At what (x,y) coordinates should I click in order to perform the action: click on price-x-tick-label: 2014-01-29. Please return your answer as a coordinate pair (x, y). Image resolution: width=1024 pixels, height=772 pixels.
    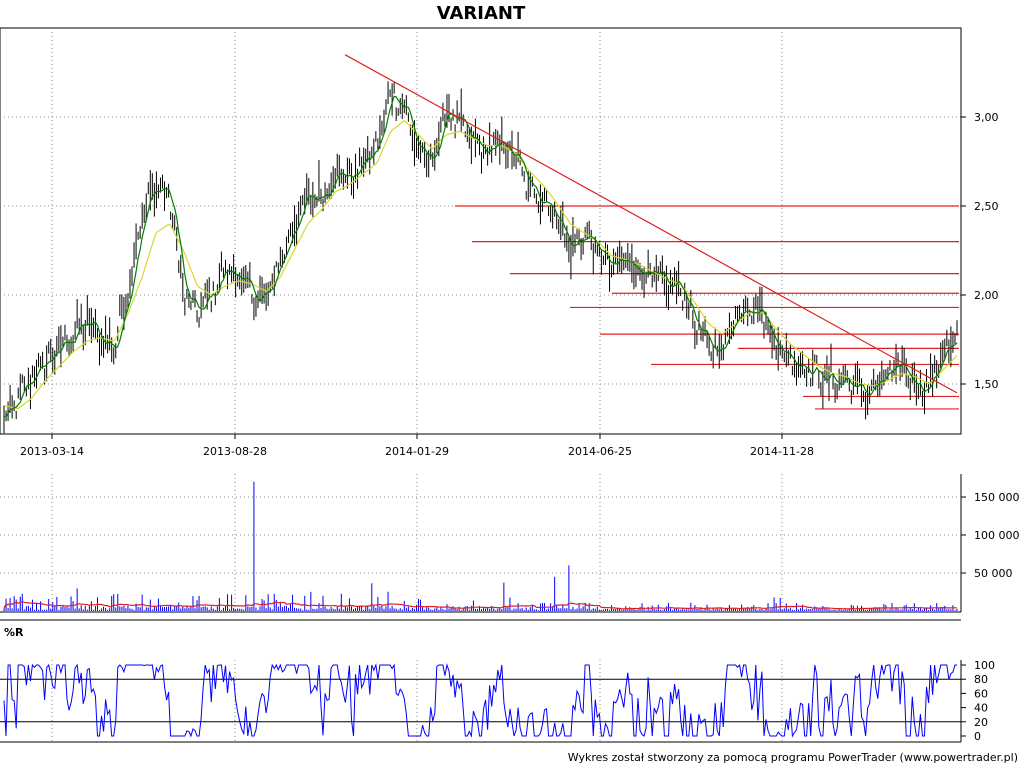
    Looking at the image, I should click on (417, 451).